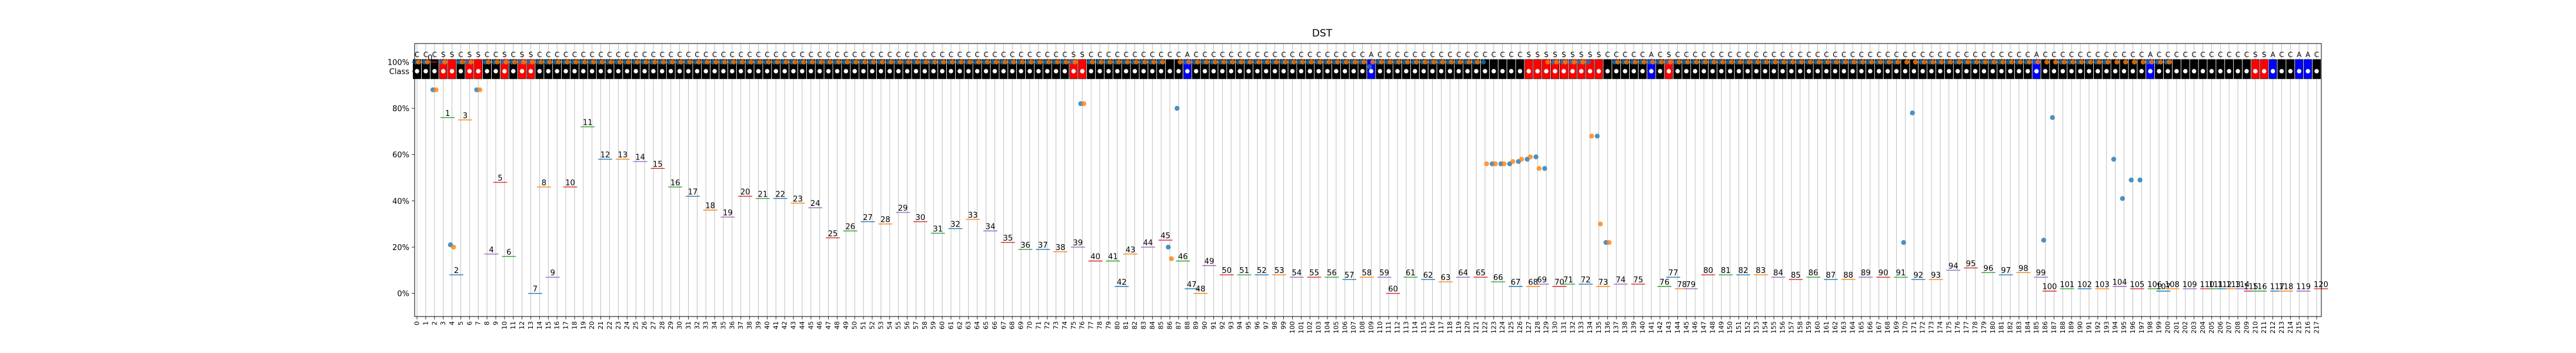 The width and height of the screenshot is (2576, 353). Describe the element at coordinates (2002, 328) in the screenshot. I see `x-tick-label: 181` at that location.